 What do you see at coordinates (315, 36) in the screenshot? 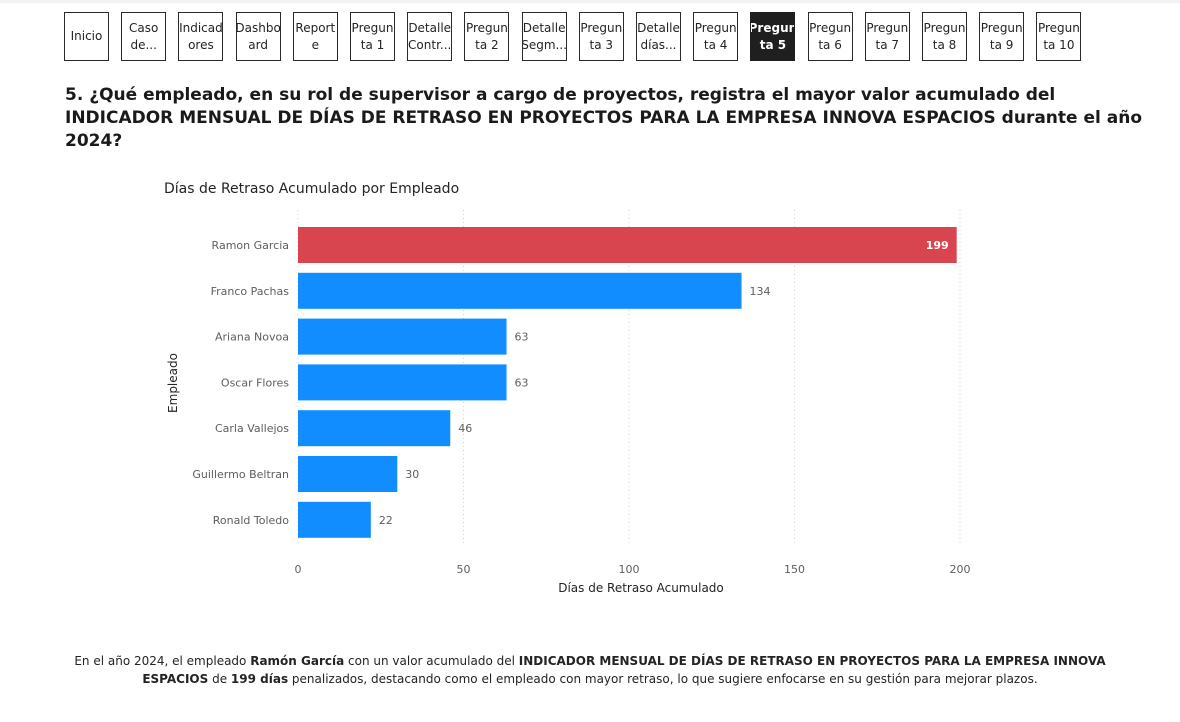
I see `nav-button-5: Report e` at bounding box center [315, 36].